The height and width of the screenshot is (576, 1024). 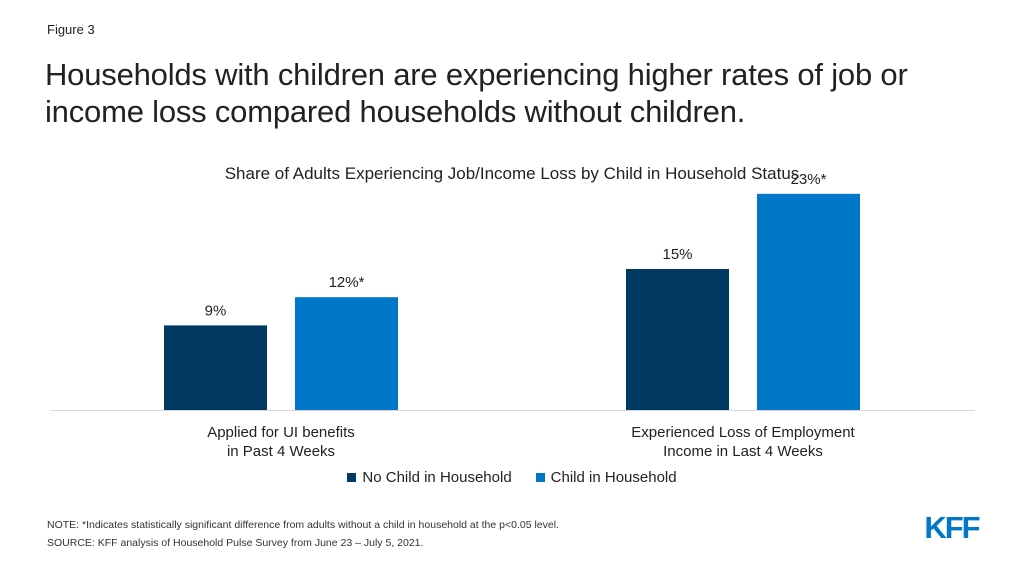 I want to click on legend-label: No Child in Household, so click(x=437, y=477).